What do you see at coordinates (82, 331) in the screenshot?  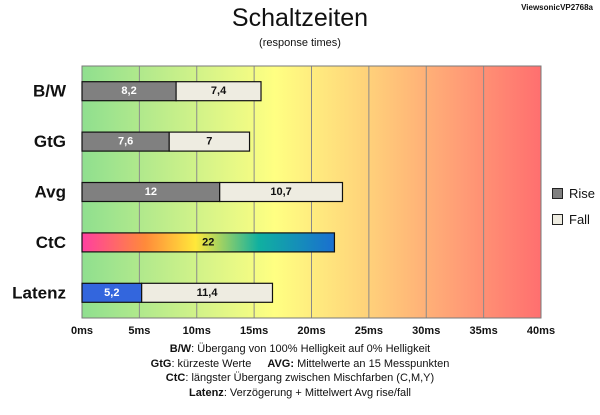 I see `x-tick-label: 0ms` at bounding box center [82, 331].